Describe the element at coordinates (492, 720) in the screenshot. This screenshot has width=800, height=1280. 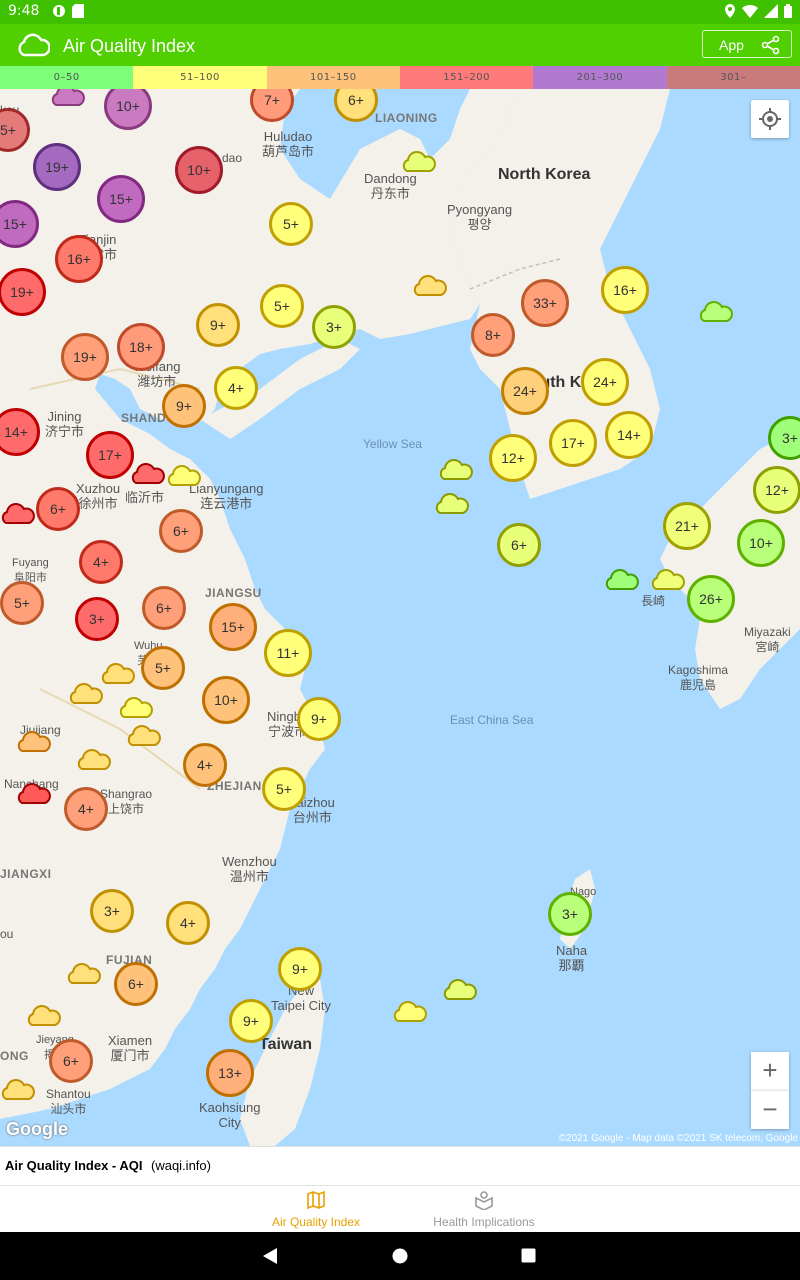
I see `map-label-east-china-sea: East China Sea` at that location.